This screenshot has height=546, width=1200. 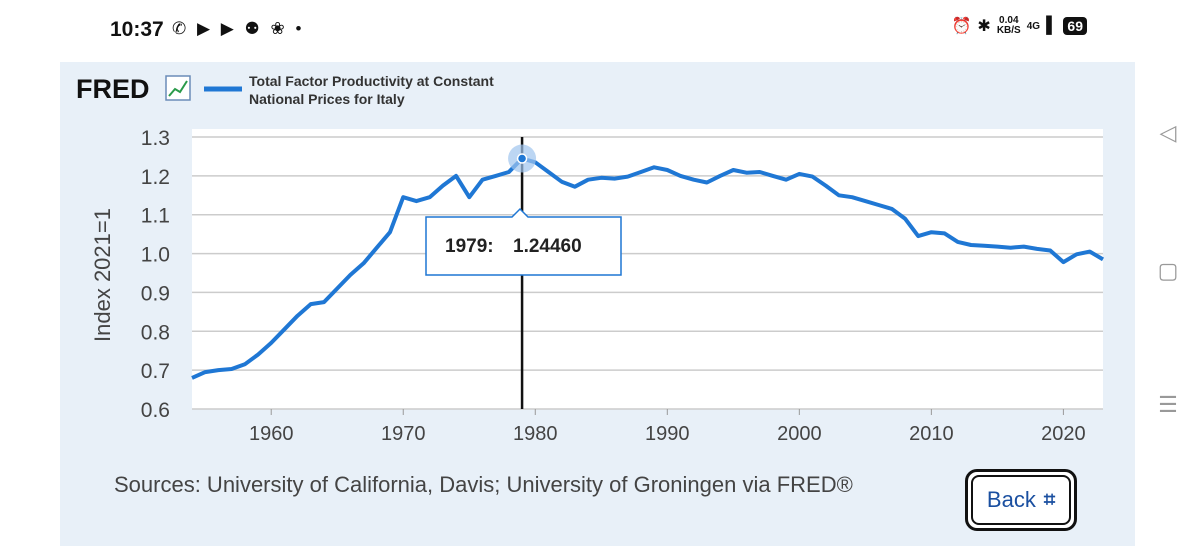 What do you see at coordinates (1052, 25) in the screenshot?
I see `signal-icon: ▌` at bounding box center [1052, 25].